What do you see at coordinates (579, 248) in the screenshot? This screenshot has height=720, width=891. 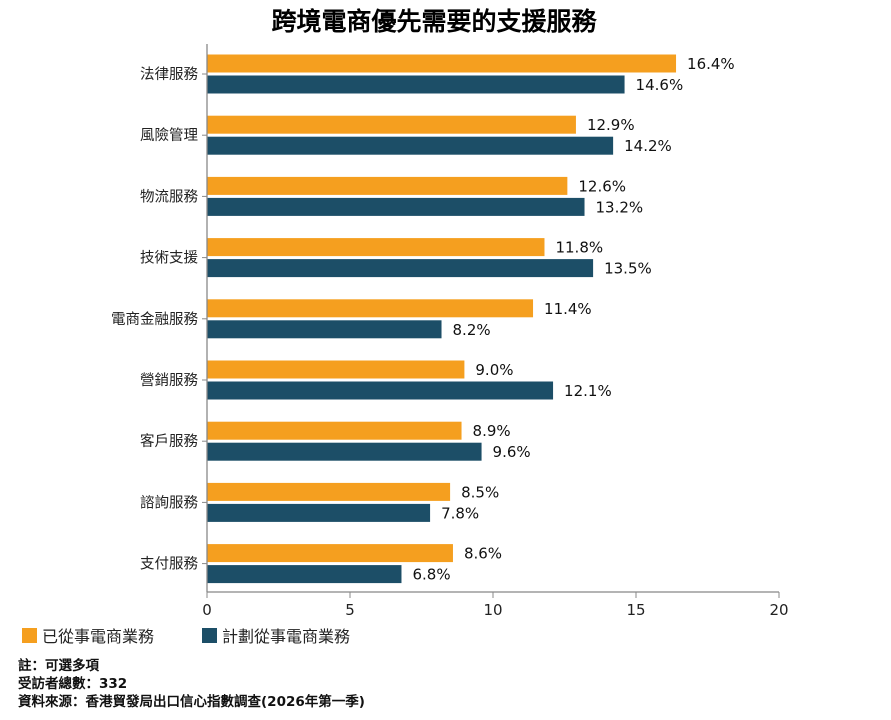 I see `value-label-current-3: 11.8%` at bounding box center [579, 248].